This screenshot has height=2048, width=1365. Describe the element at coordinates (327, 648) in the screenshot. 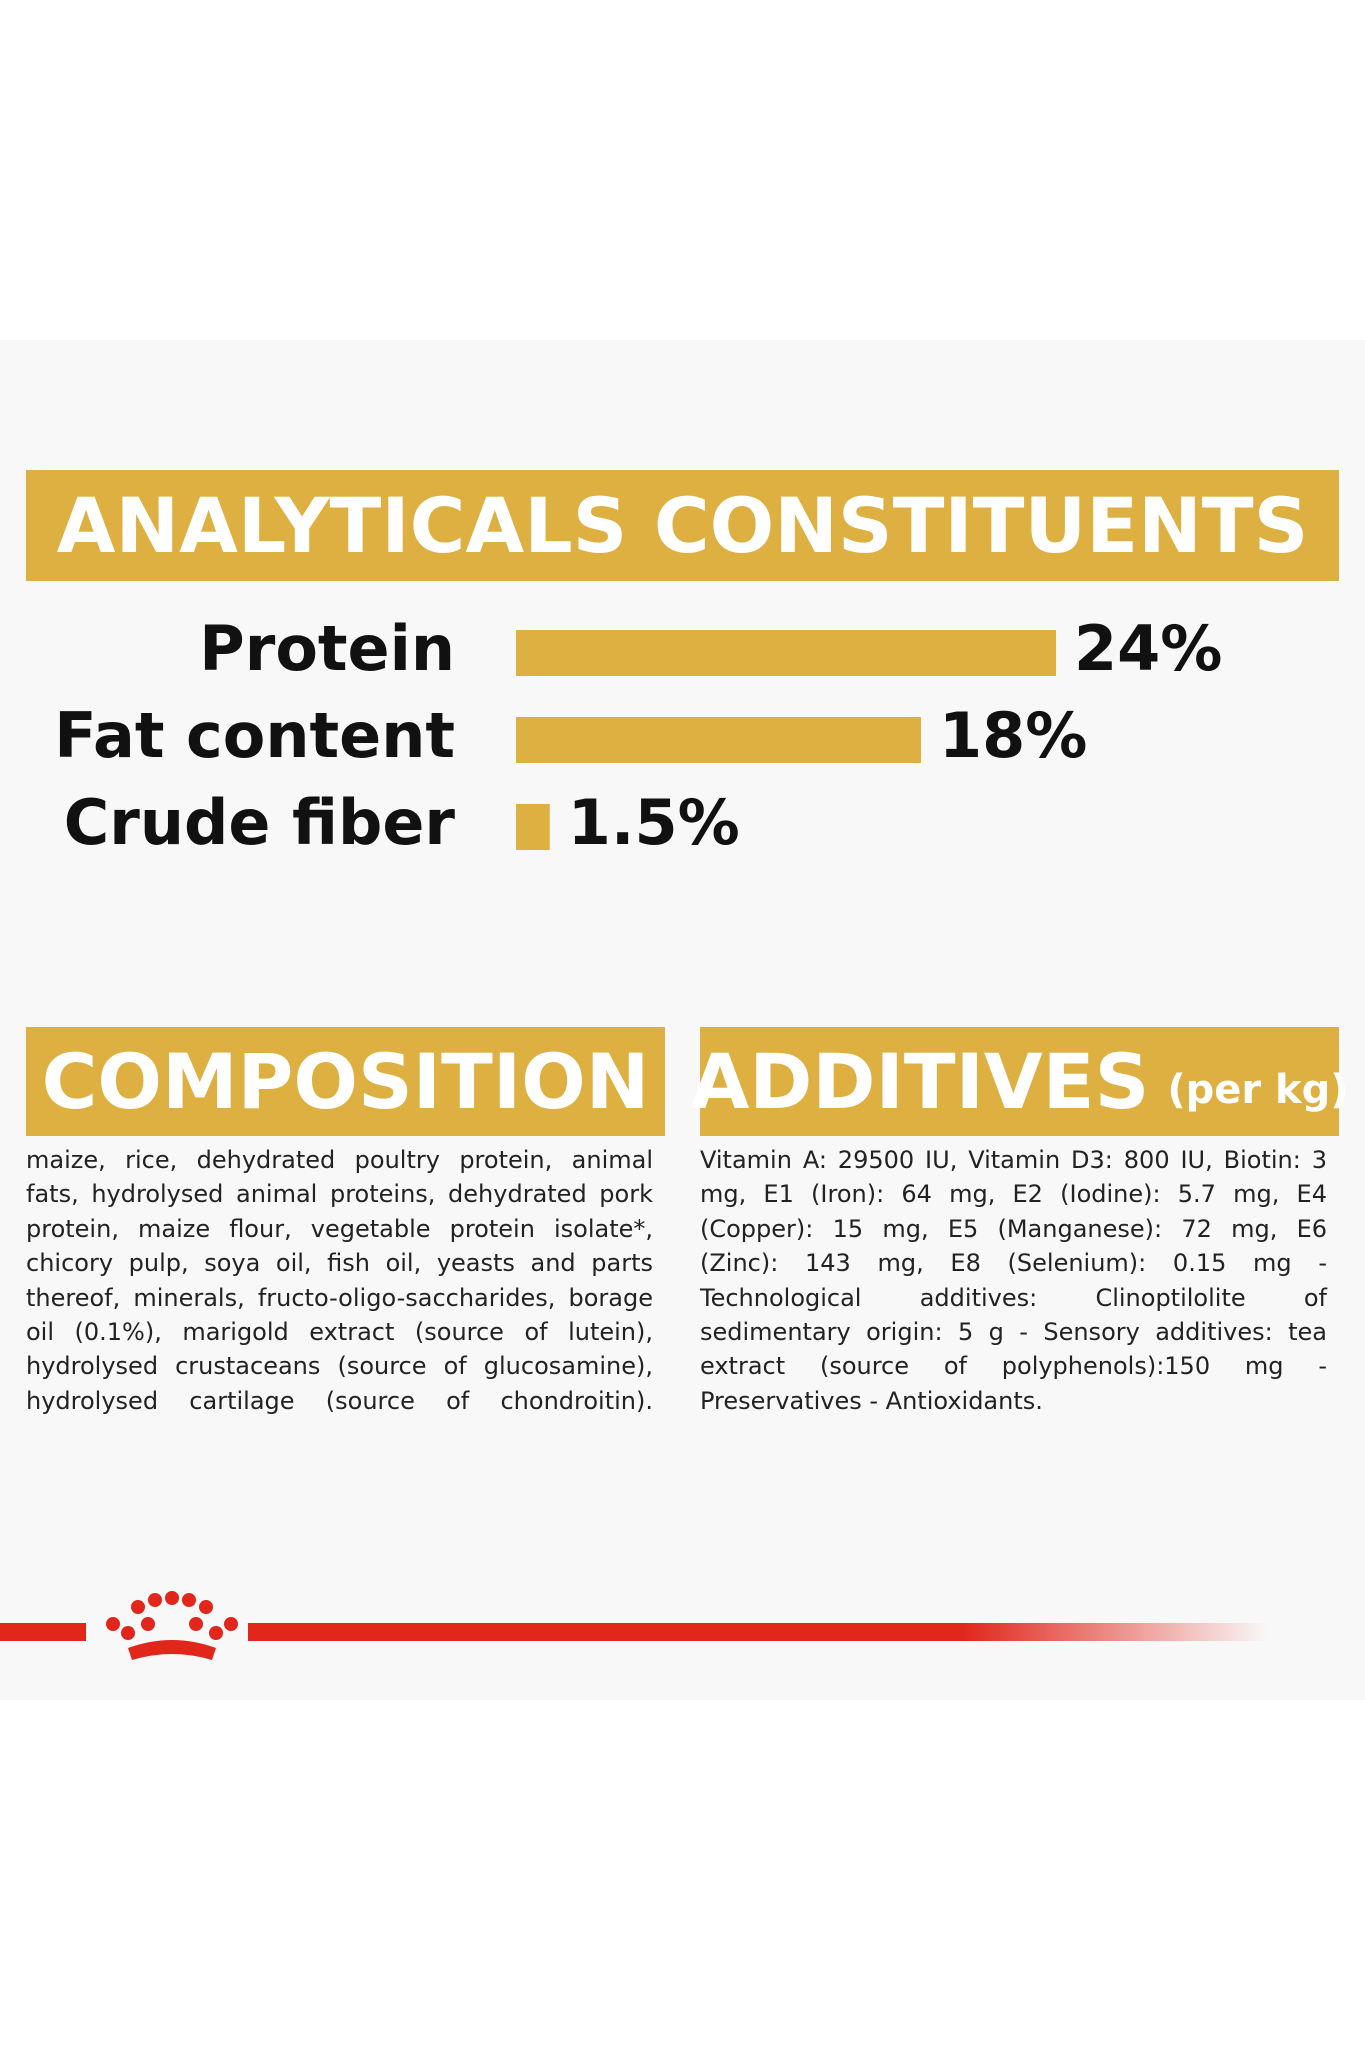

I see `category-label: Protein` at that location.